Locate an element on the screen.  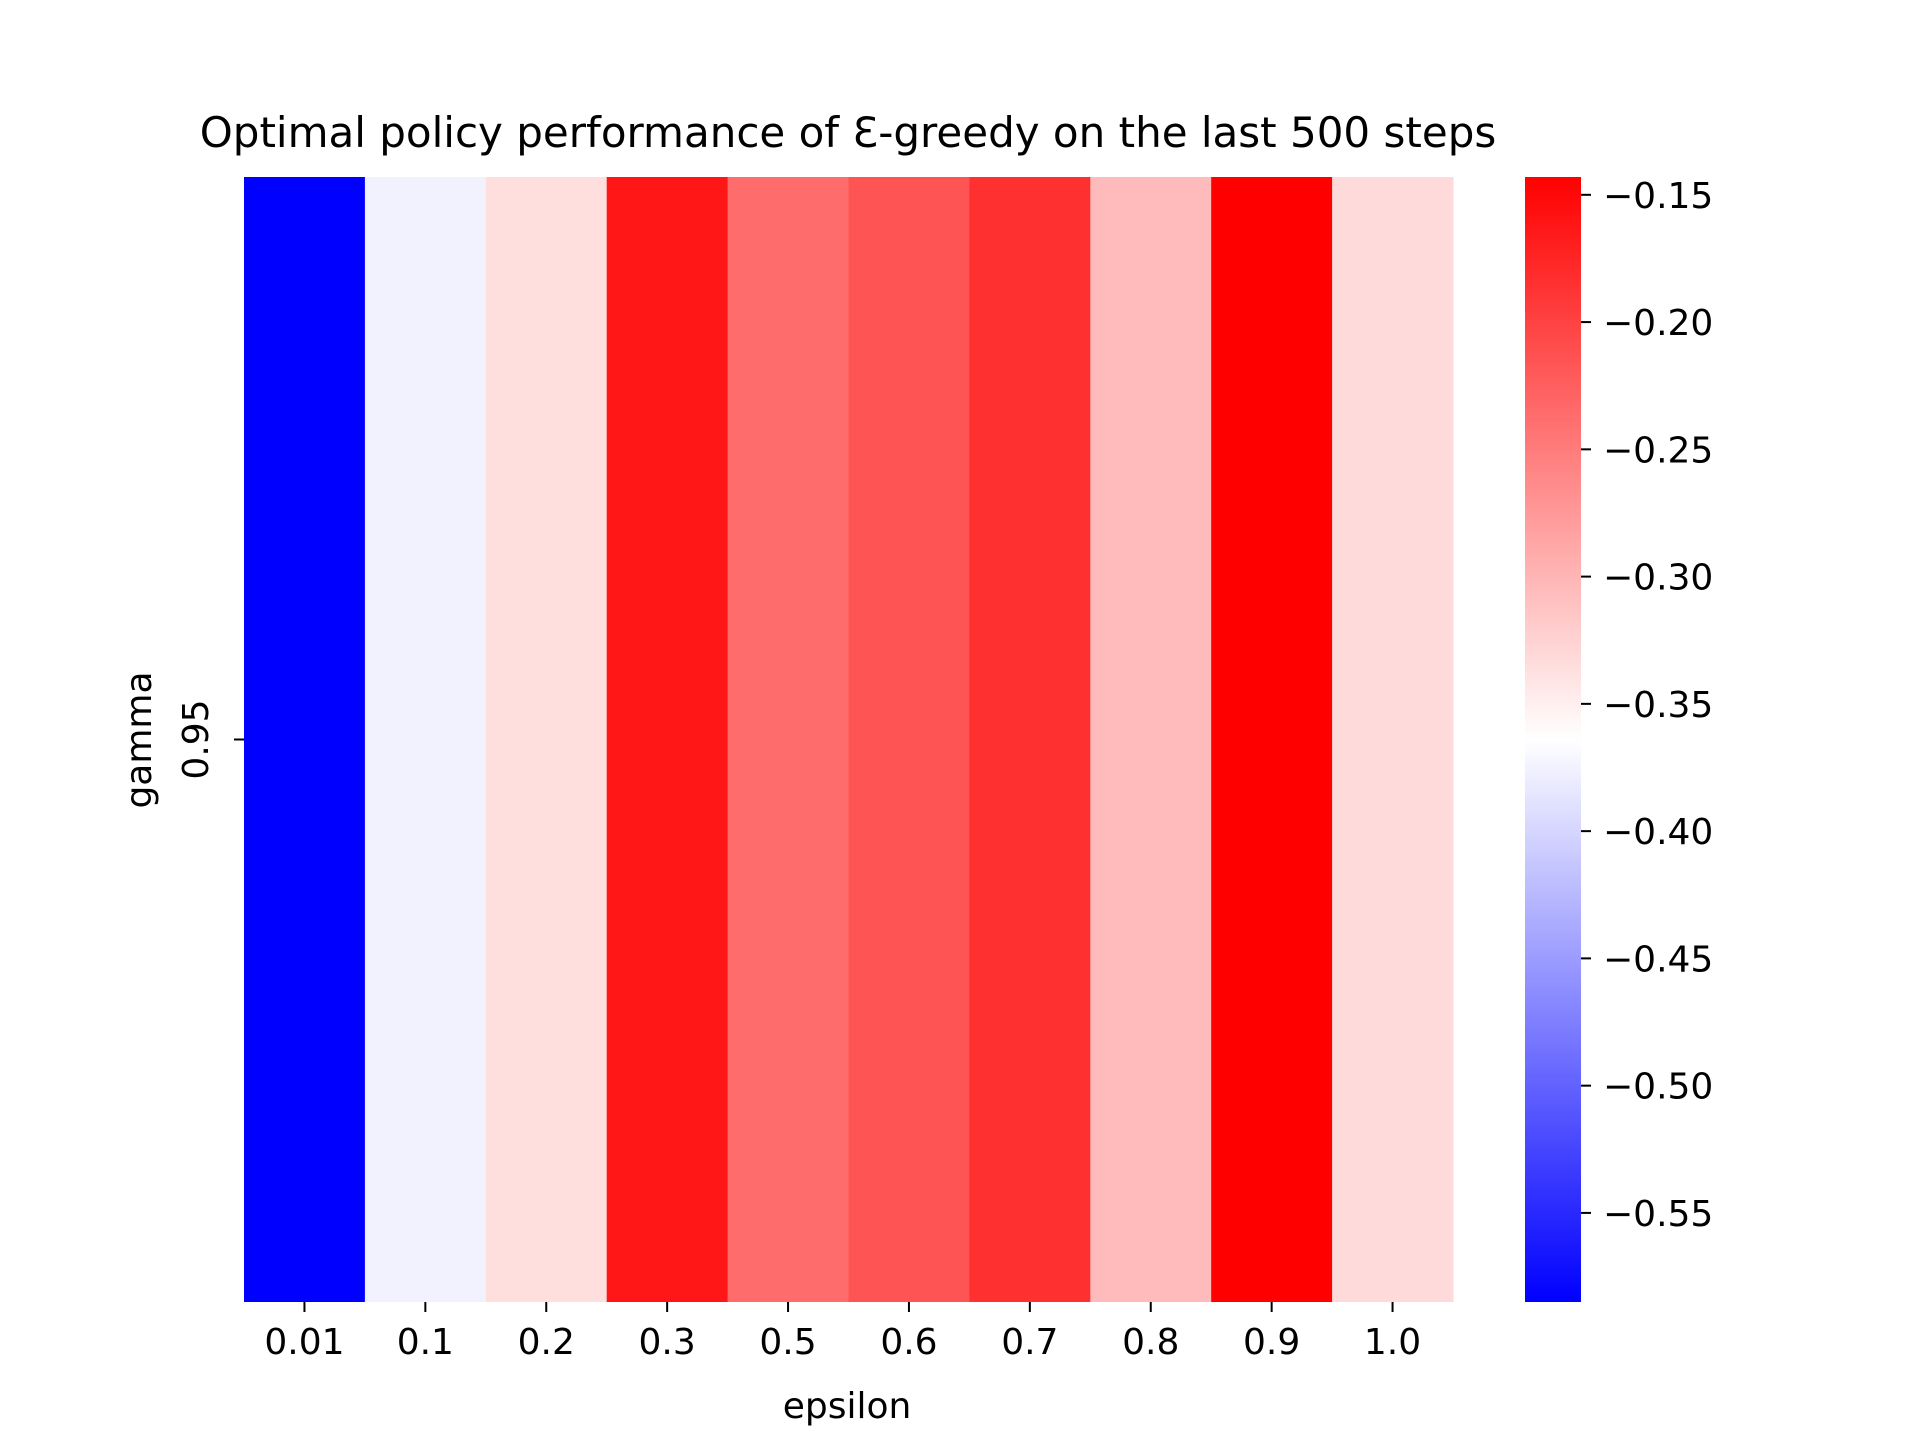
y-axis-label: gamma is located at coordinates (139, 739).